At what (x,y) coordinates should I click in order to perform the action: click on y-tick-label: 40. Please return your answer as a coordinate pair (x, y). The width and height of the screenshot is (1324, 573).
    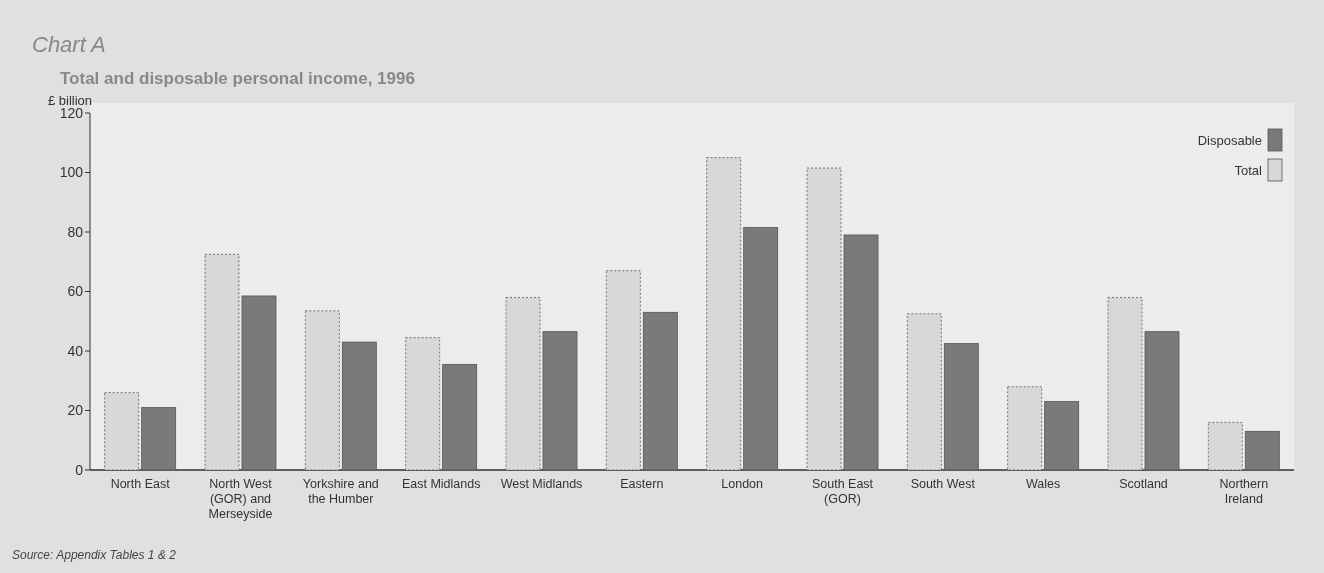
    Looking at the image, I should click on (75, 350).